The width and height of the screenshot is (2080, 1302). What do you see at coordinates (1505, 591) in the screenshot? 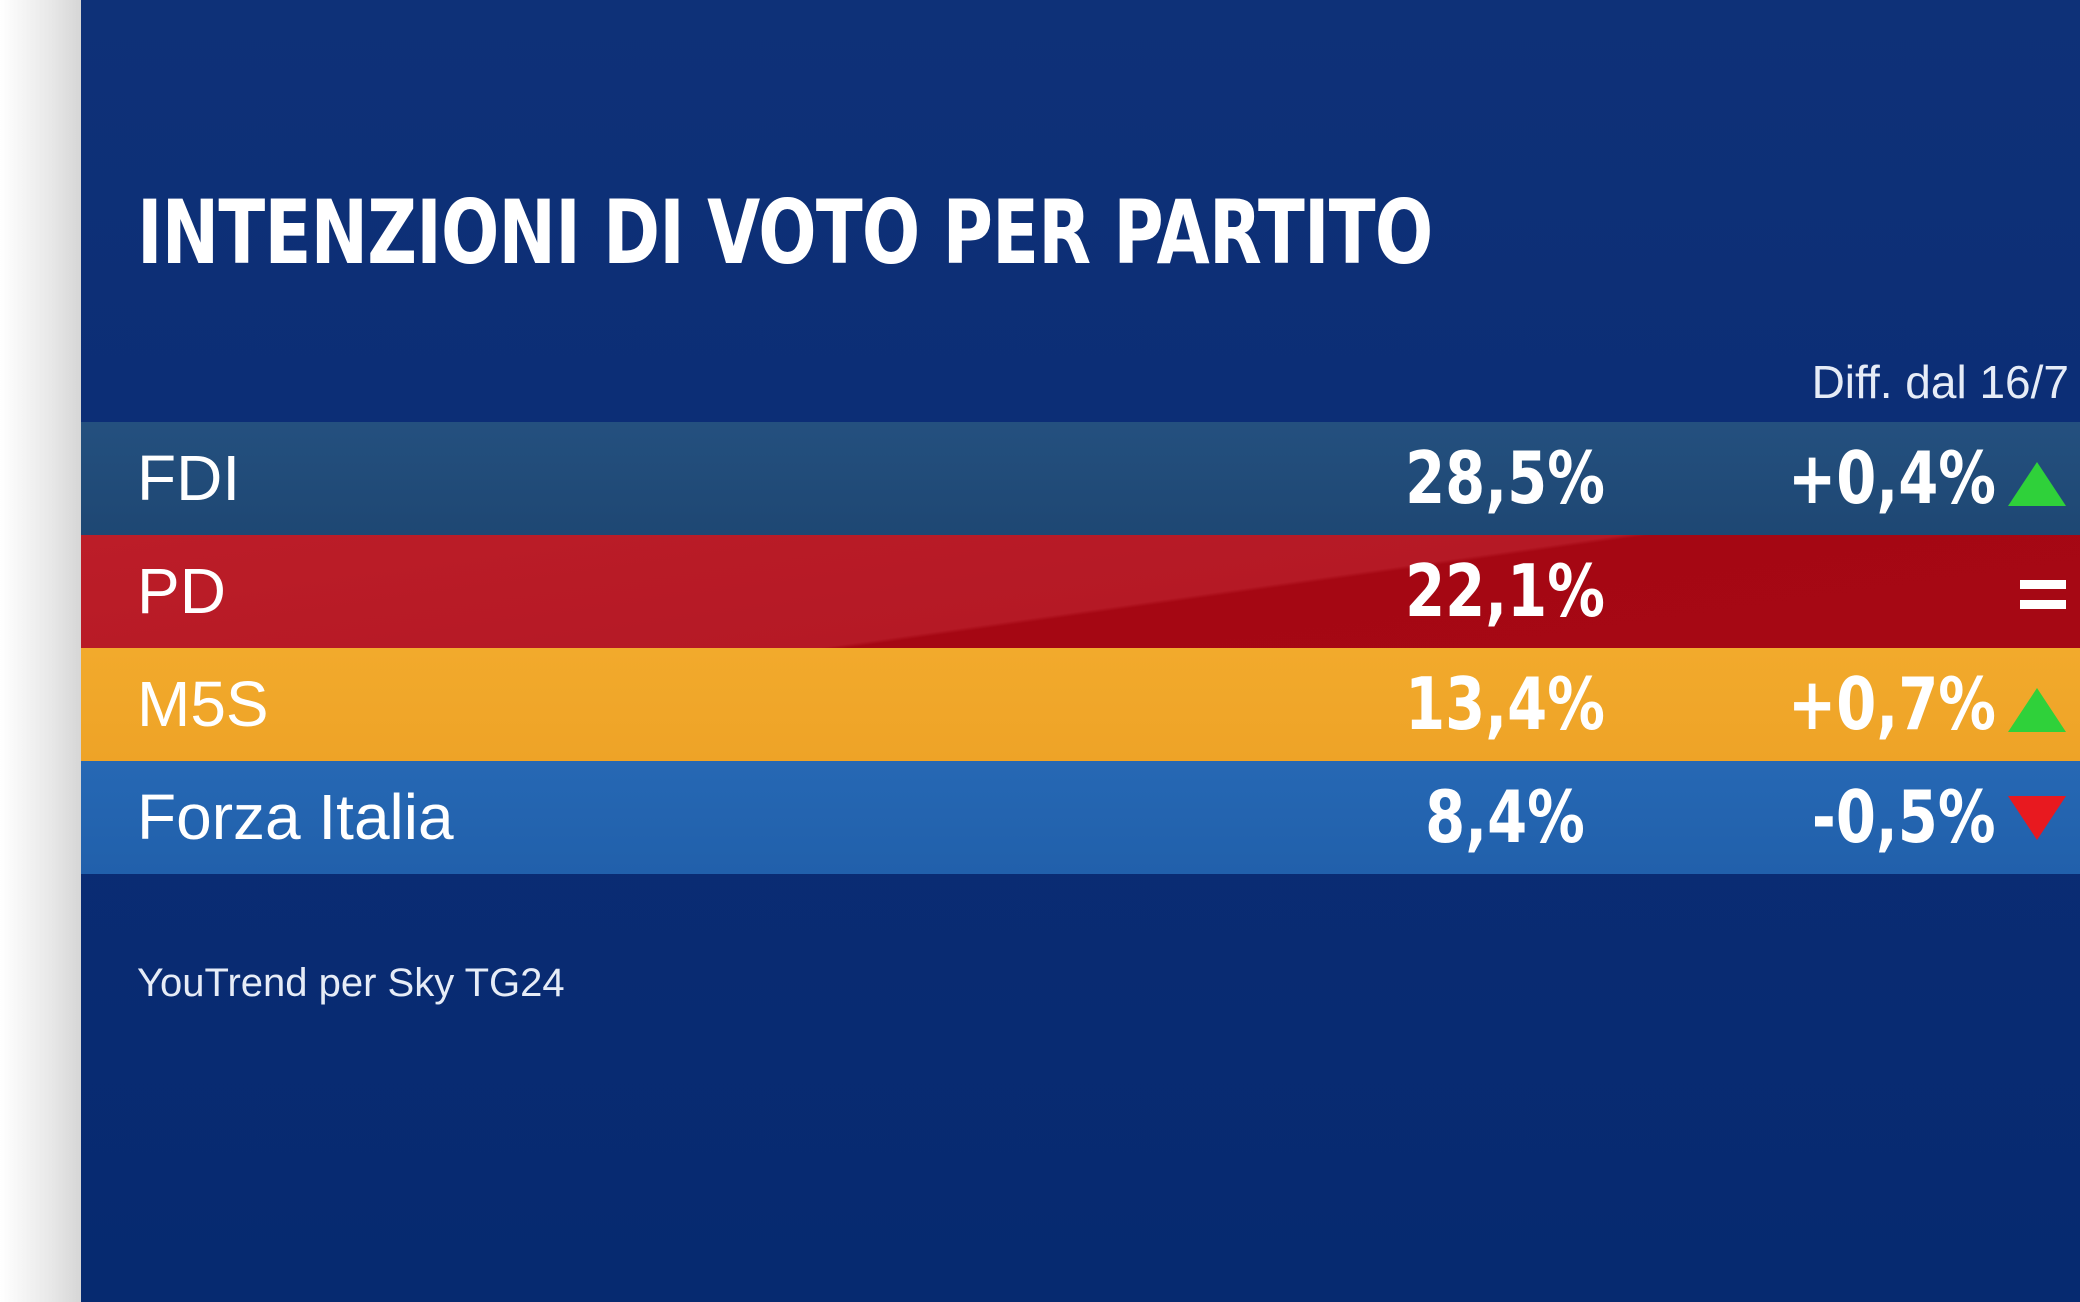
I see `vote-share-value: 22,1%` at bounding box center [1505, 591].